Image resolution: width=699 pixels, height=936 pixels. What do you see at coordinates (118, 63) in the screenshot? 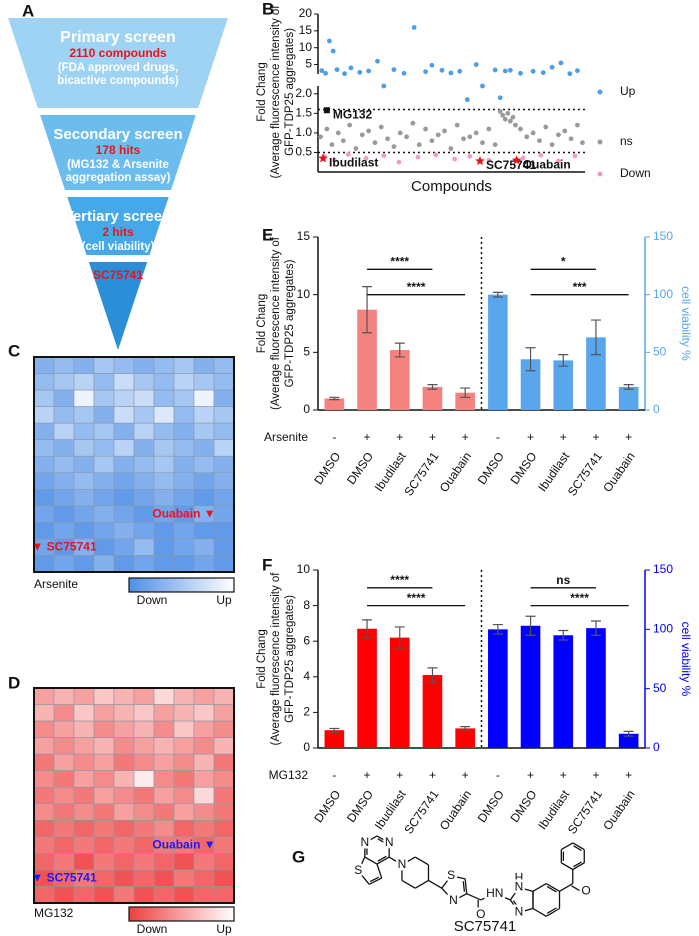
I see `funnel-tier` at bounding box center [118, 63].